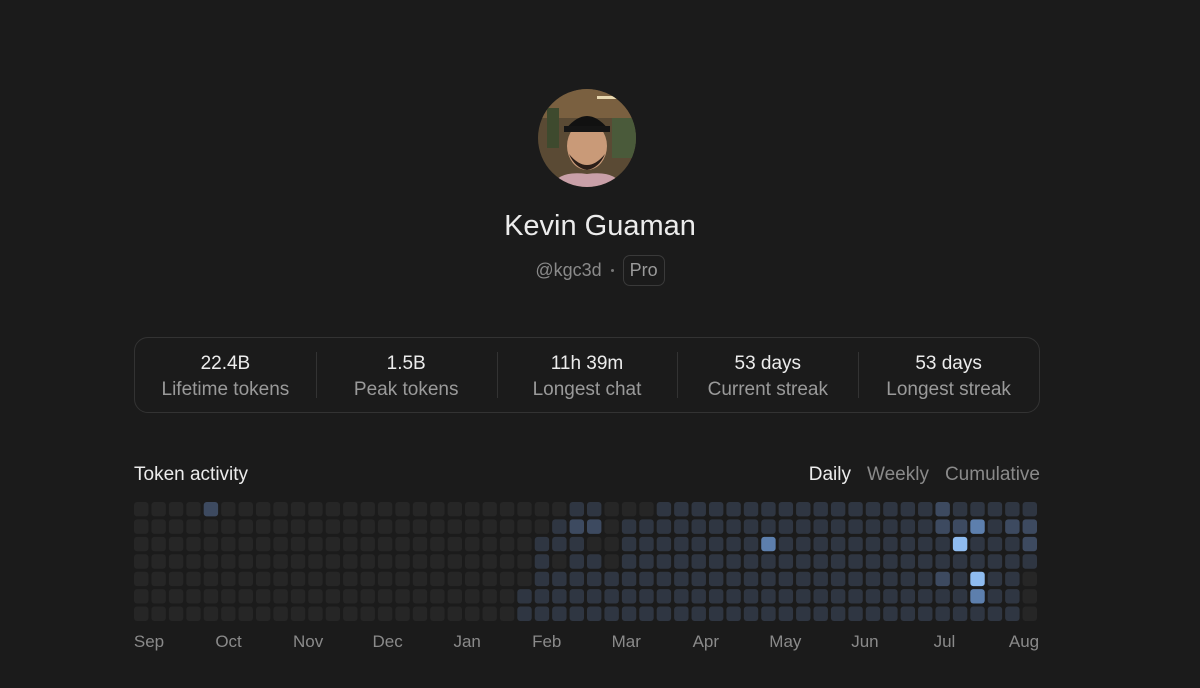 Image resolution: width=1200 pixels, height=688 pixels. What do you see at coordinates (945, 641) in the screenshot?
I see `month-label: Jul` at bounding box center [945, 641].